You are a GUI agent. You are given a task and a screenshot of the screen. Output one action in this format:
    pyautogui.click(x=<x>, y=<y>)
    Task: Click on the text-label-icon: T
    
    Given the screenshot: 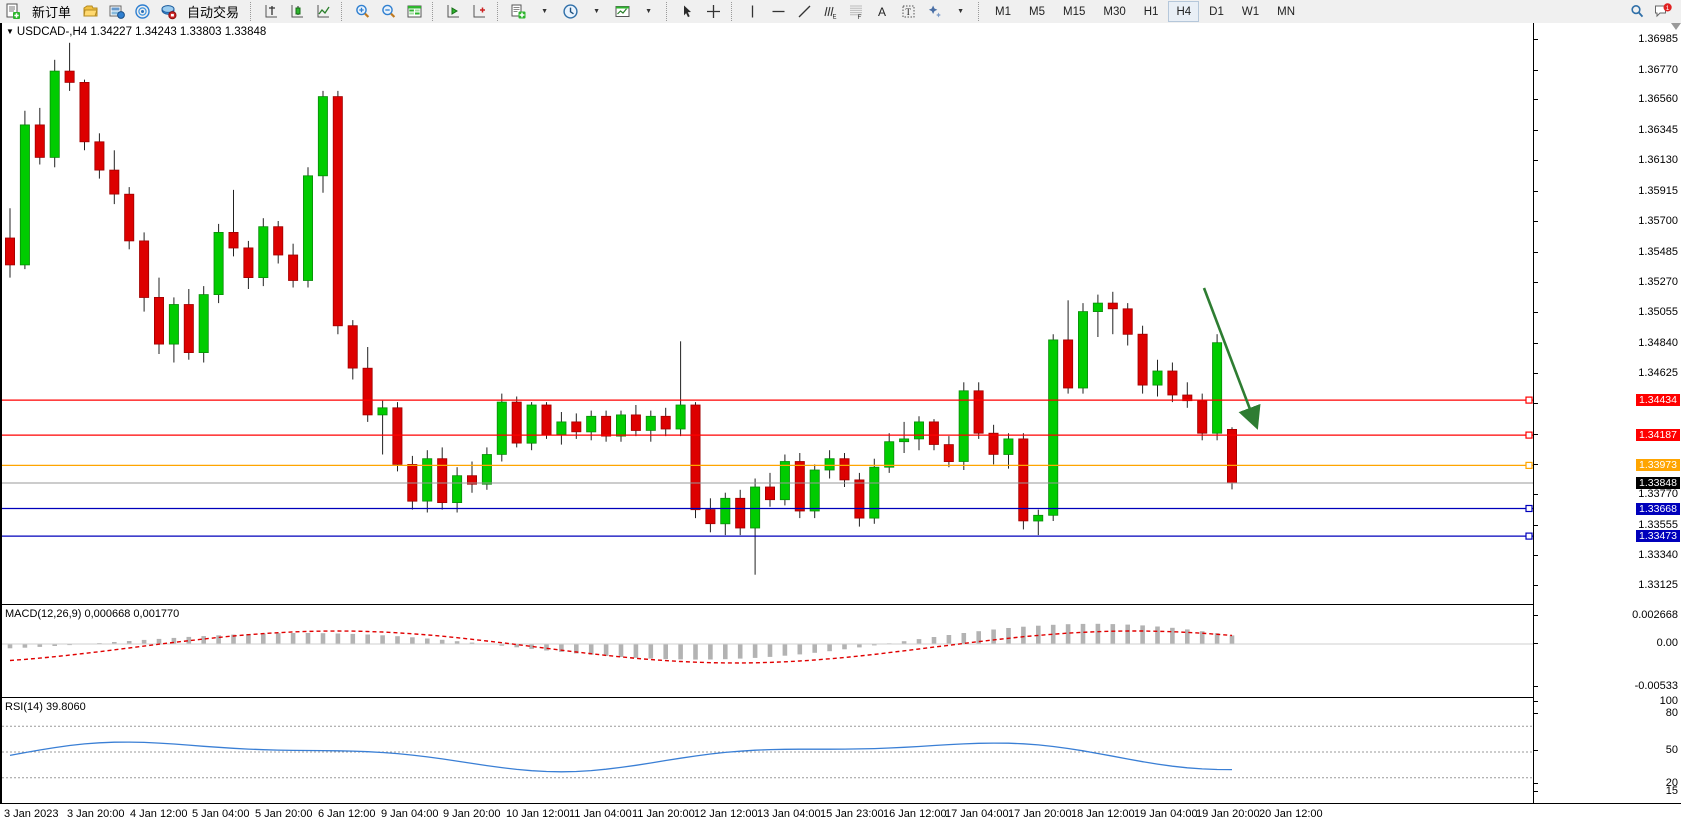 What is the action you would take?
    pyautogui.click(x=908, y=11)
    